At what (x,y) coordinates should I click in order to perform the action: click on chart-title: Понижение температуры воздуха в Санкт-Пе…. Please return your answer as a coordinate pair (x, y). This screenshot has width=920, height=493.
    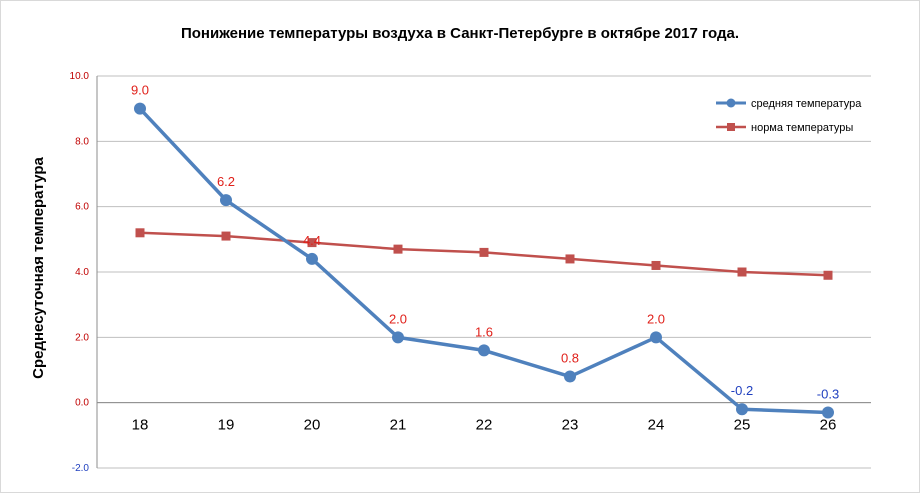
    Looking at the image, I should click on (460, 33).